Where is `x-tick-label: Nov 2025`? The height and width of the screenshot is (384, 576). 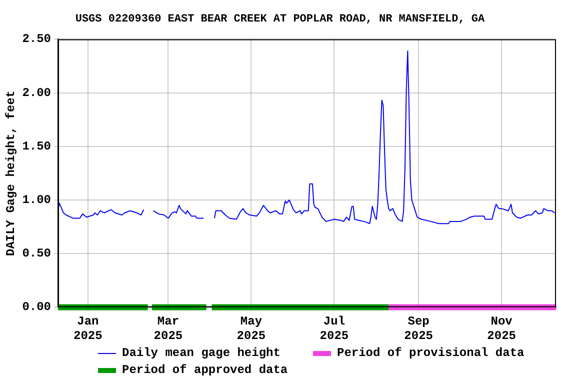
x-tick-label: Nov 2025 is located at coordinates (501, 328).